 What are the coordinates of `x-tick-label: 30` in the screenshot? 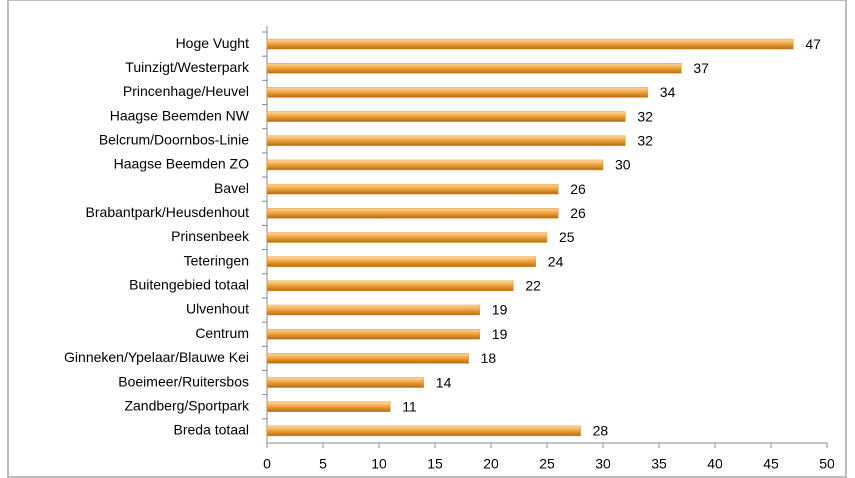 It's located at (603, 464).